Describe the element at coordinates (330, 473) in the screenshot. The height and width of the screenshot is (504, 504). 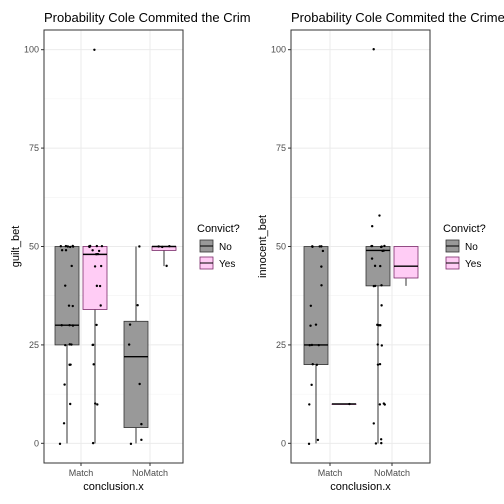
I see `x-tick-label: Match` at that location.